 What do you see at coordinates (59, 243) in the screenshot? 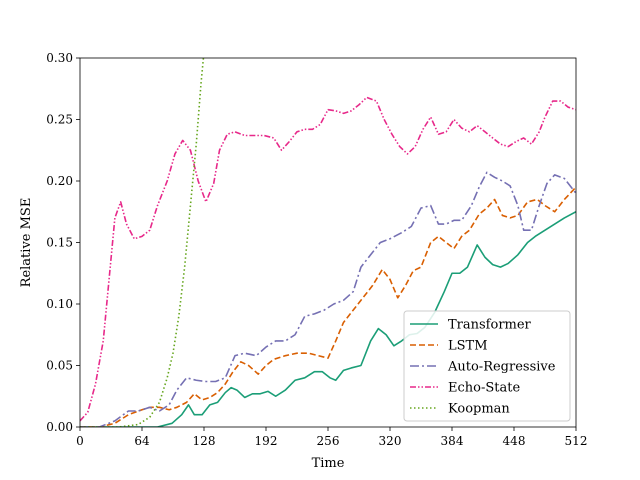
I see `y-tick-label: 0.15` at bounding box center [59, 243].